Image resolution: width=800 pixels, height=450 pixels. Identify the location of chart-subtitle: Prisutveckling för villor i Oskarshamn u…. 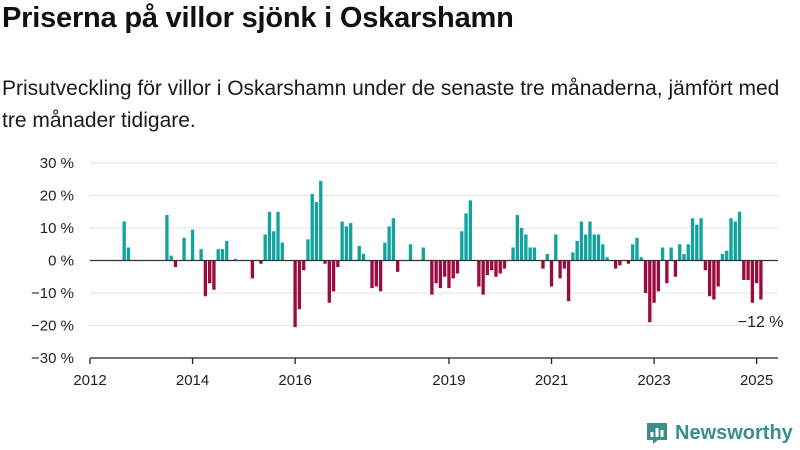
(391, 104).